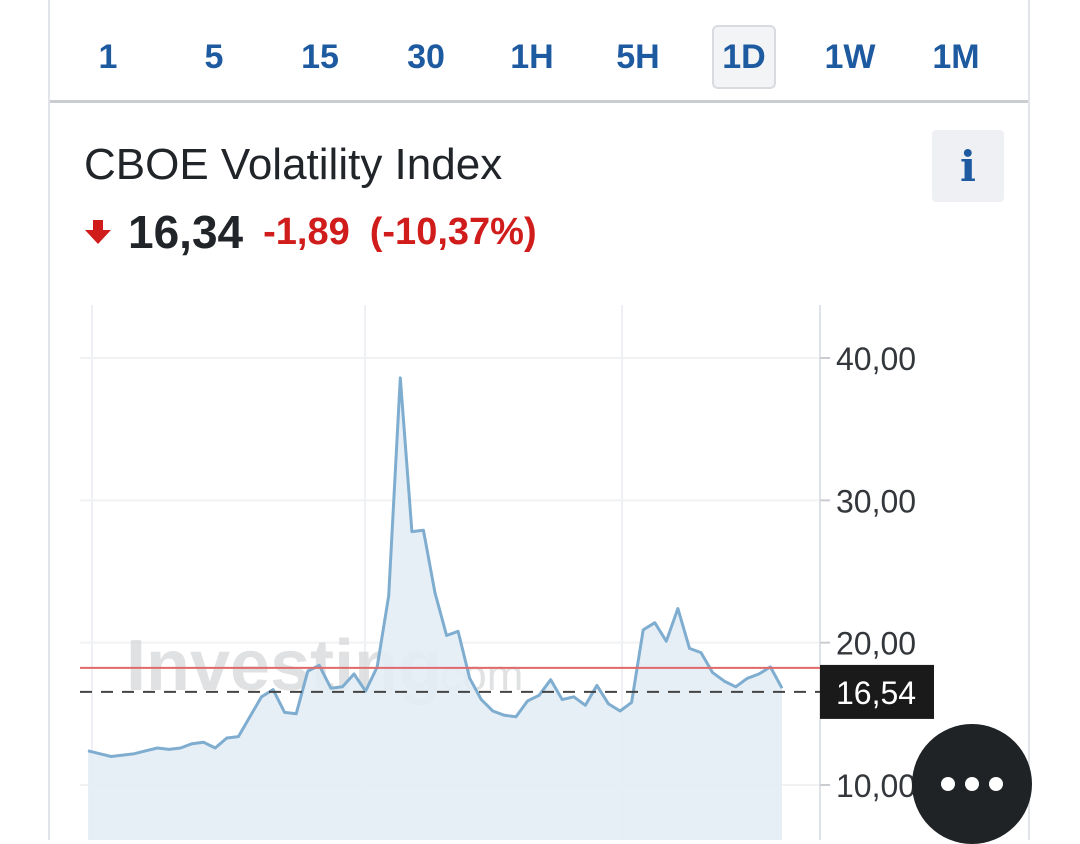 This screenshot has width=1080, height=844. What do you see at coordinates (638, 56) in the screenshot?
I see `tab-5h: 5H` at bounding box center [638, 56].